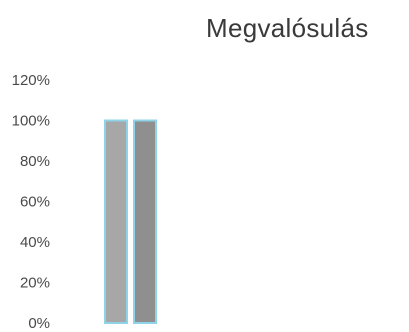 The width and height of the screenshot is (409, 332). What do you see at coordinates (287, 28) in the screenshot?
I see `chart-title: Megvalósulás` at bounding box center [287, 28].